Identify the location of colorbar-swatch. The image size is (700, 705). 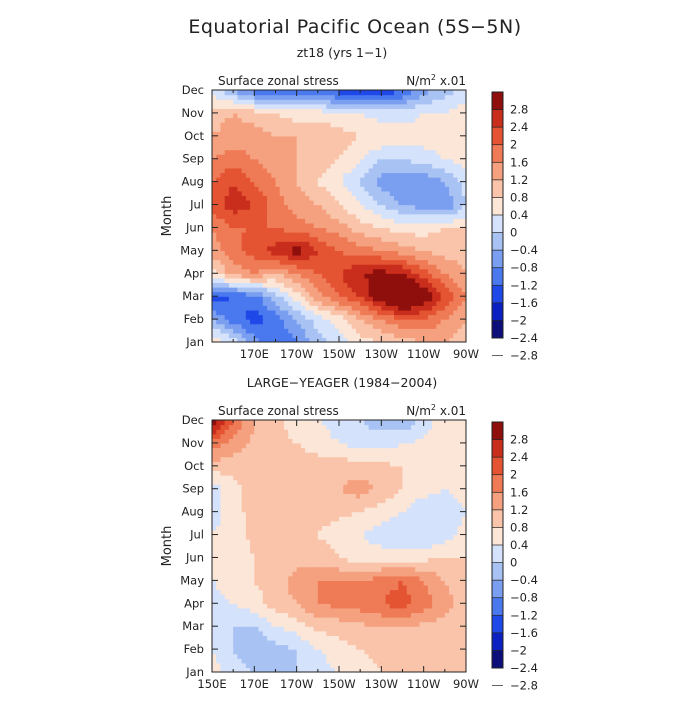
(497, 312).